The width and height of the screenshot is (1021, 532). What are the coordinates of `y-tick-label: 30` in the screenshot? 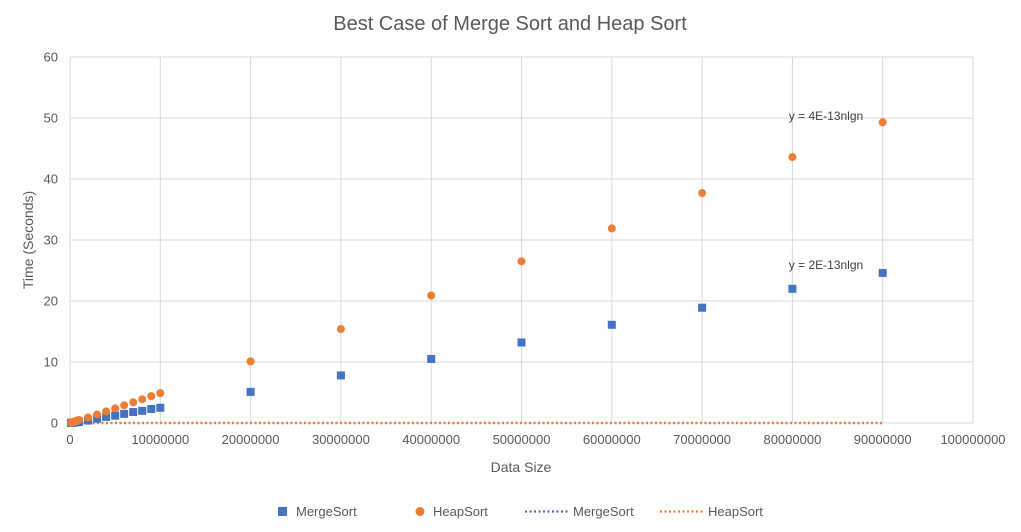 It's located at (51, 240).